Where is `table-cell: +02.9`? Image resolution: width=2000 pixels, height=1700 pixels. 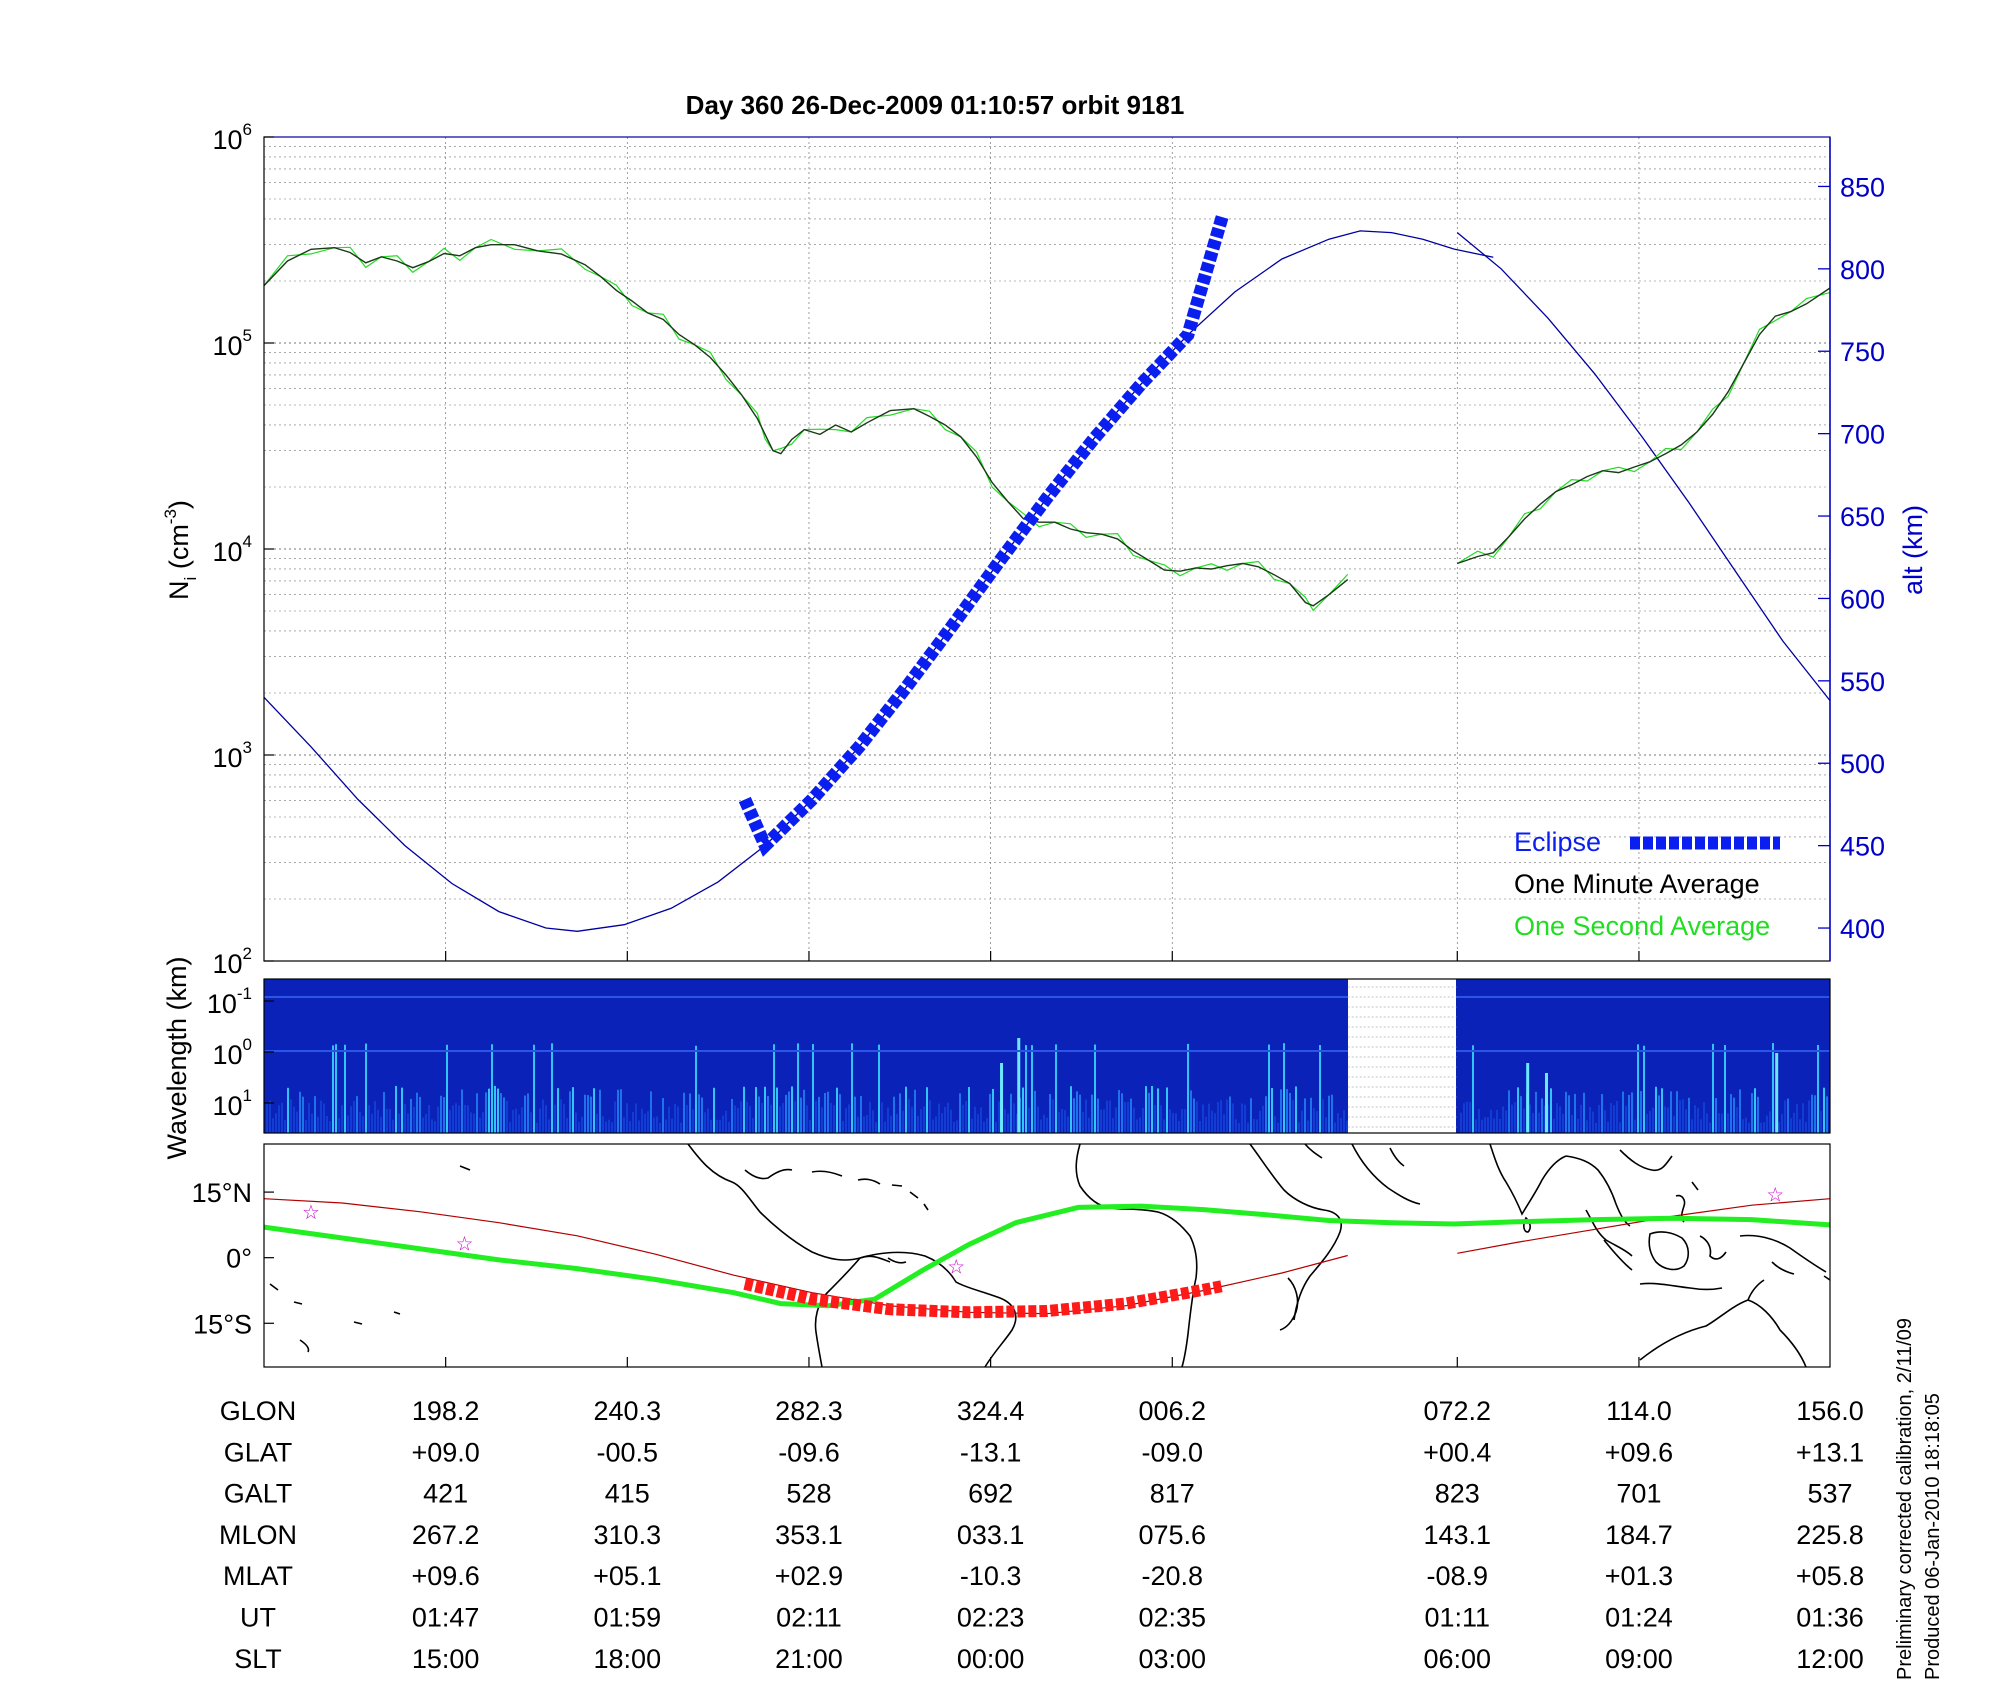 table-cell: +02.9 is located at coordinates (809, 1576).